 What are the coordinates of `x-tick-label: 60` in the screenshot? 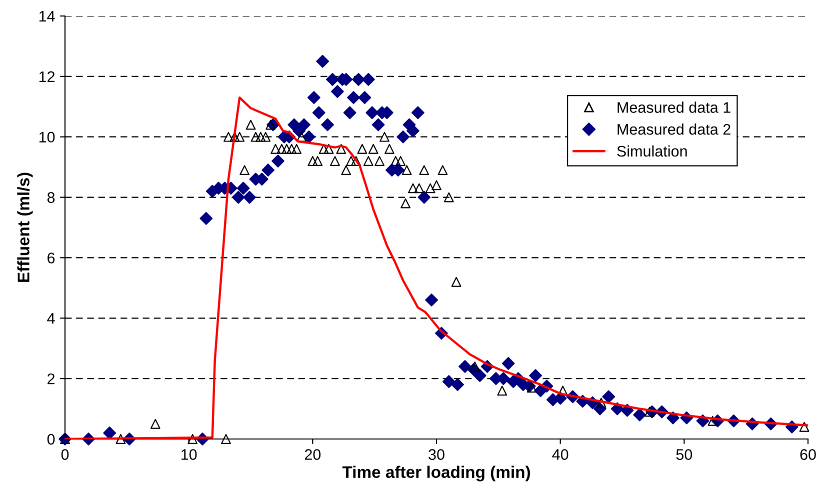 It's located at (808, 454).